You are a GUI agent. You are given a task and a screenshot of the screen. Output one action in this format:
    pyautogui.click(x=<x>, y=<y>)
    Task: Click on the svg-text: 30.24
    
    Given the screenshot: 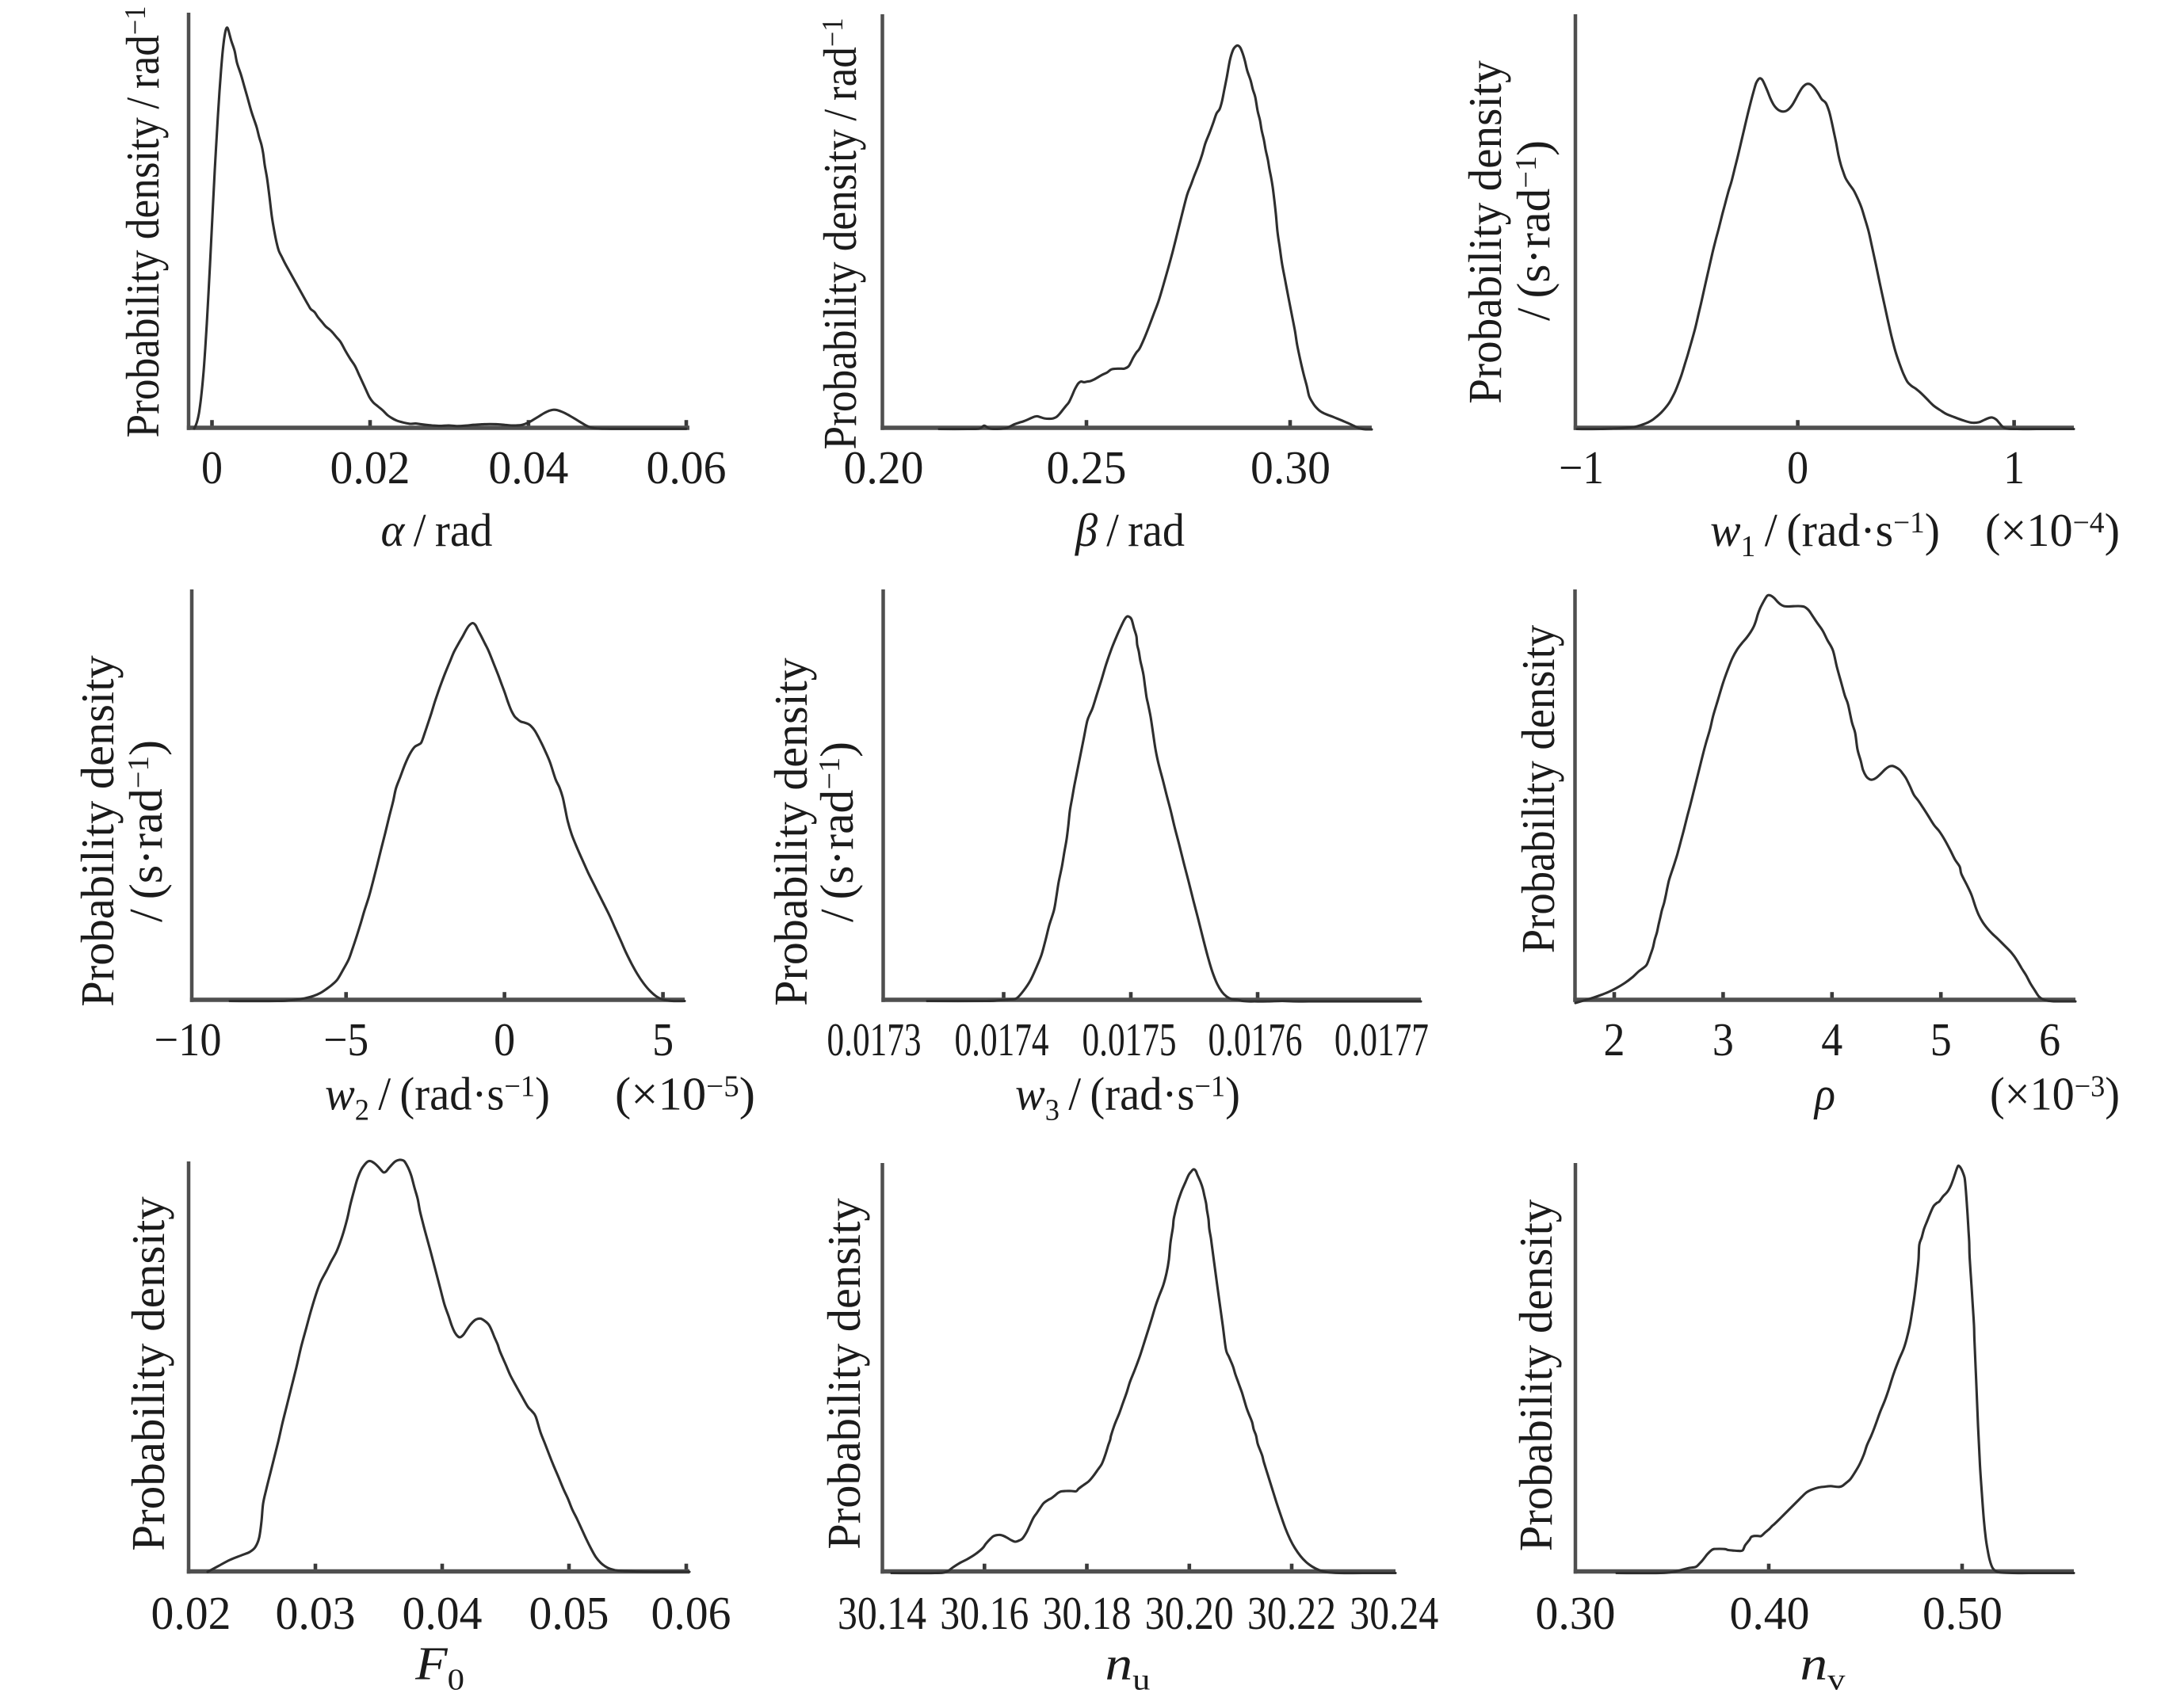 What is the action you would take?
    pyautogui.click(x=1394, y=1613)
    